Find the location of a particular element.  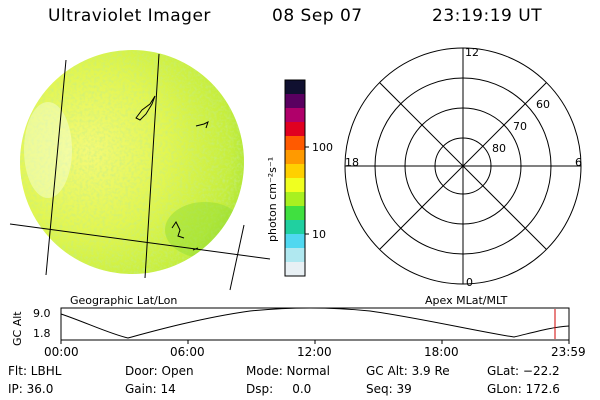

colorbar-frame is located at coordinates (295, 178).